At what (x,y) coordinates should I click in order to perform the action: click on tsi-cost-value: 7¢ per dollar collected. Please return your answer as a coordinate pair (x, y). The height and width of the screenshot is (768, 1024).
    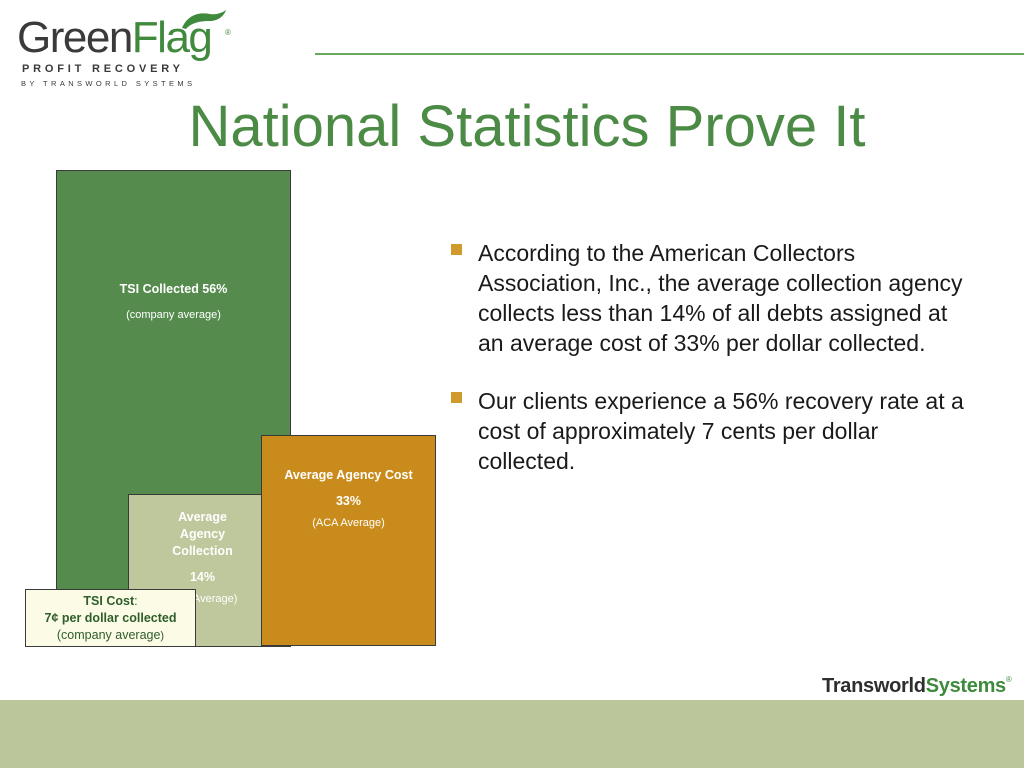
    Looking at the image, I should click on (110, 618).